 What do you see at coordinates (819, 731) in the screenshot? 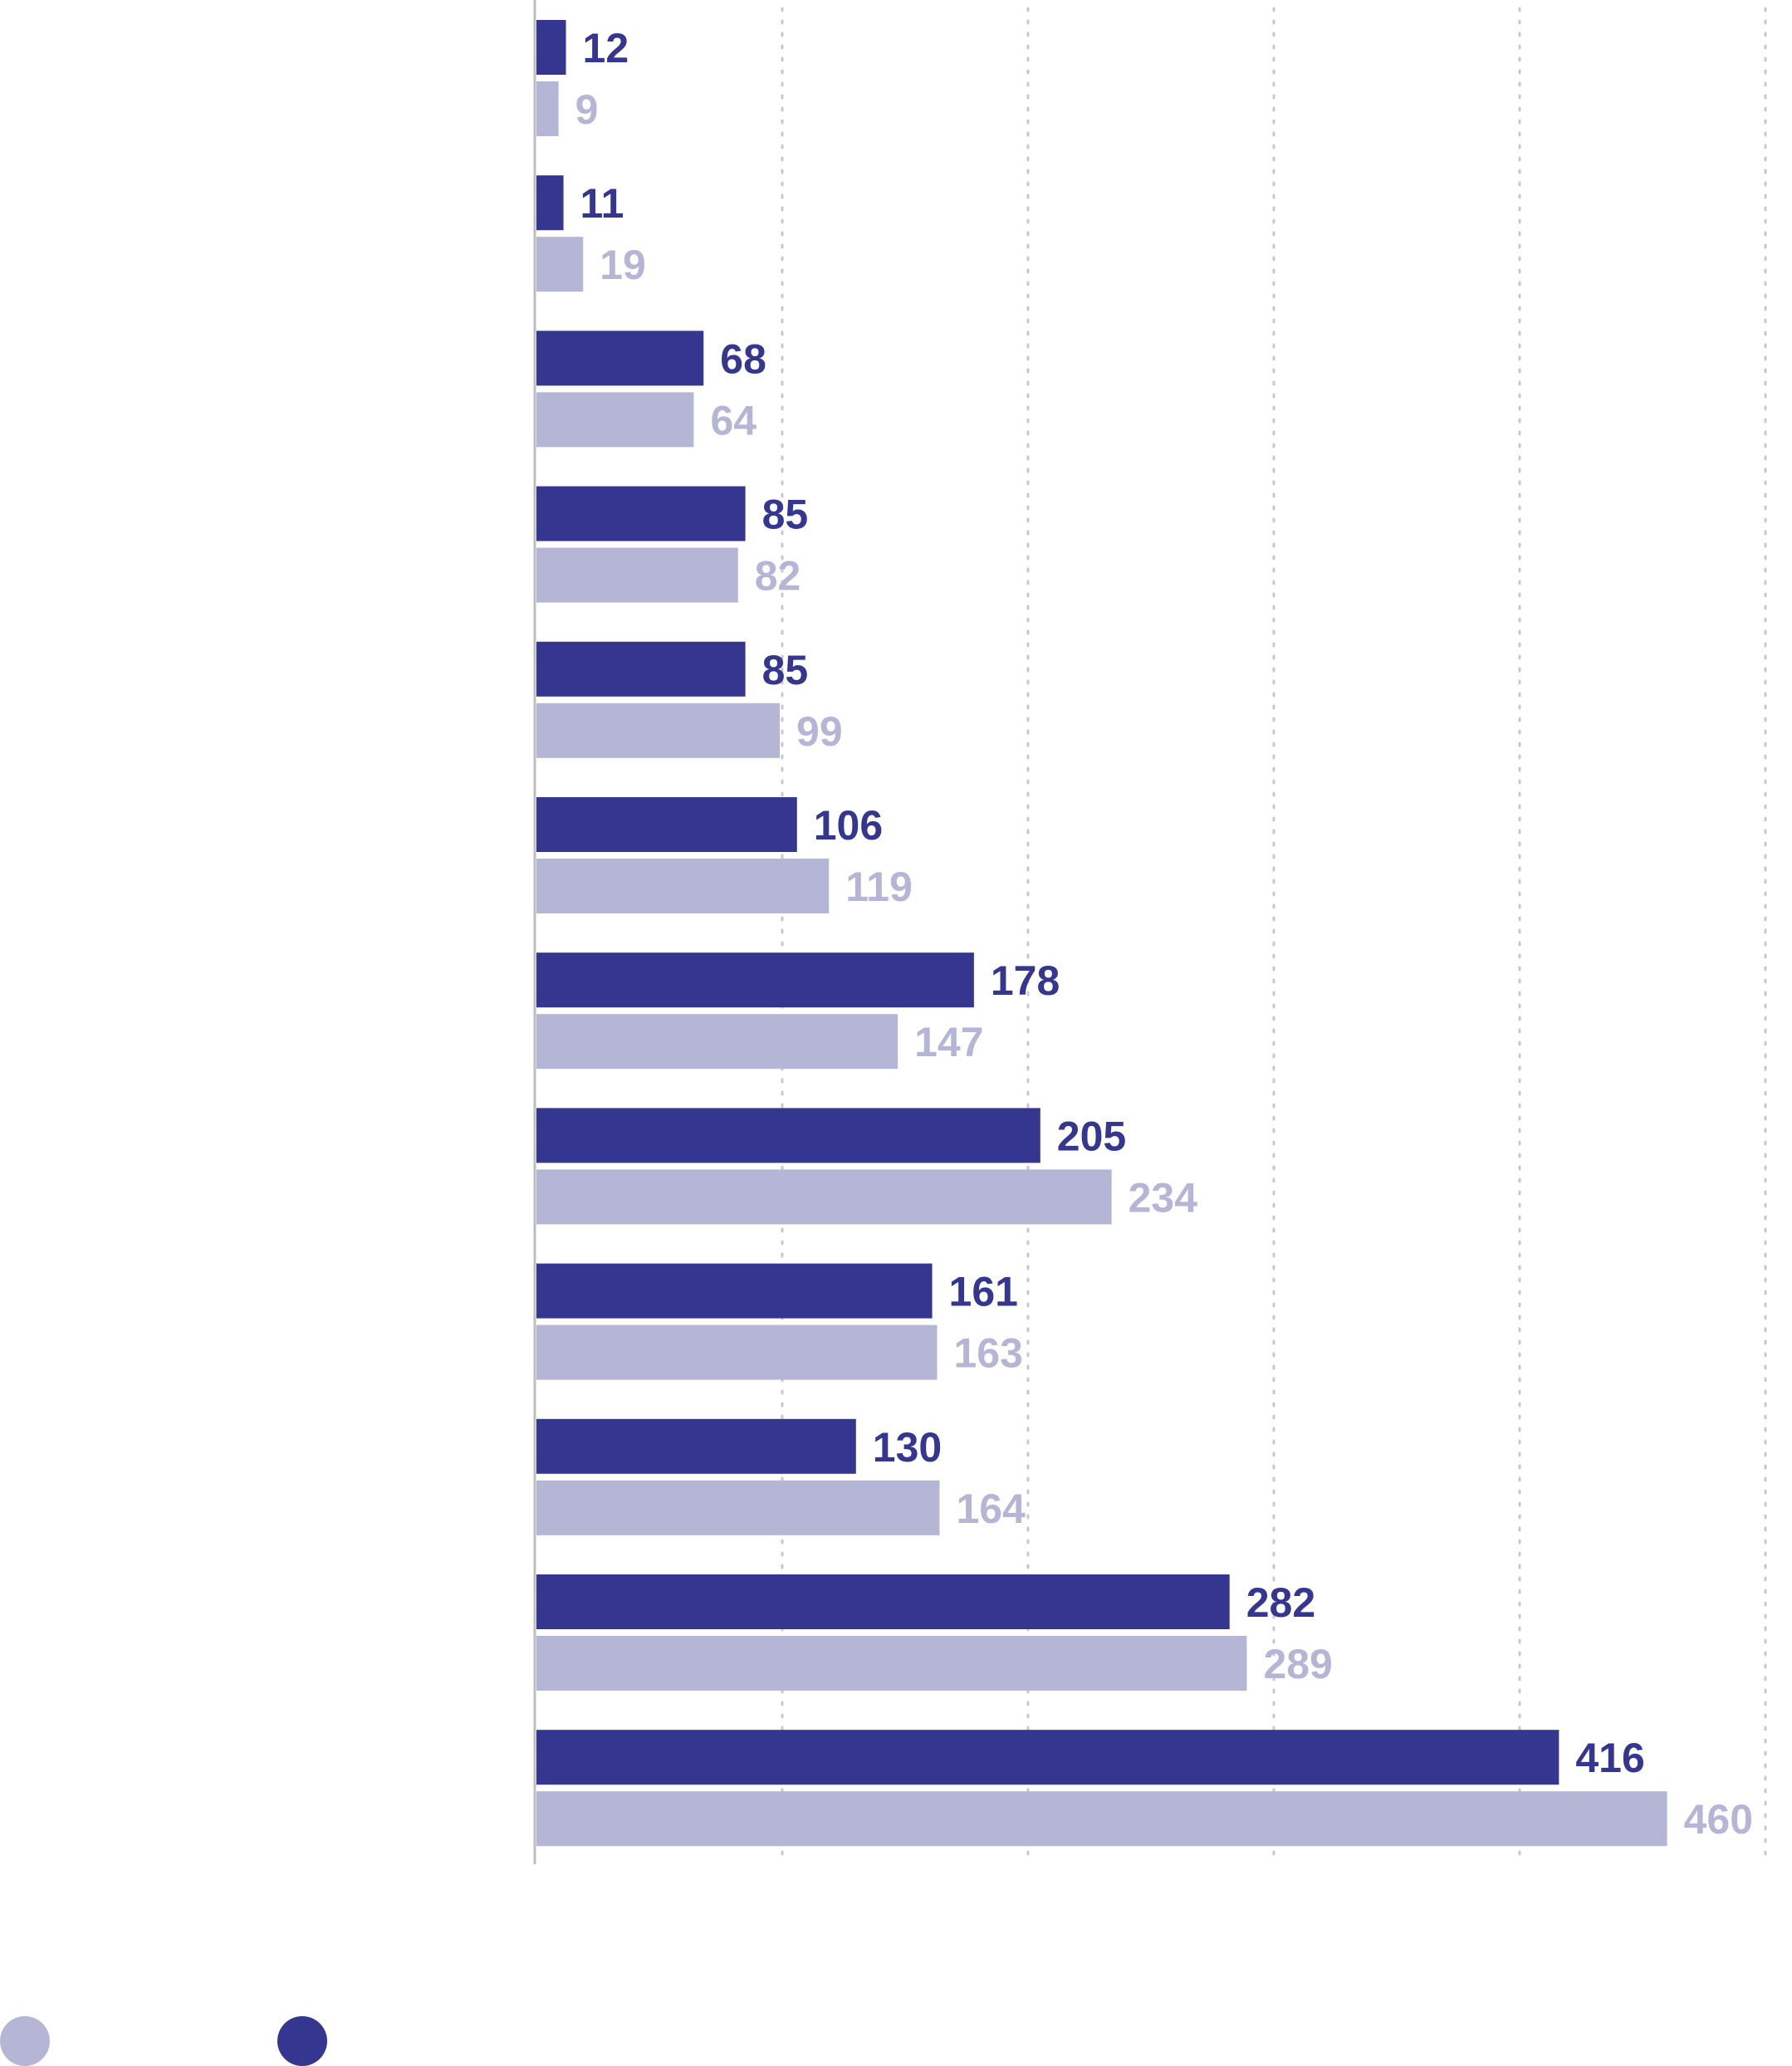
I see `value-label-light: 99` at bounding box center [819, 731].